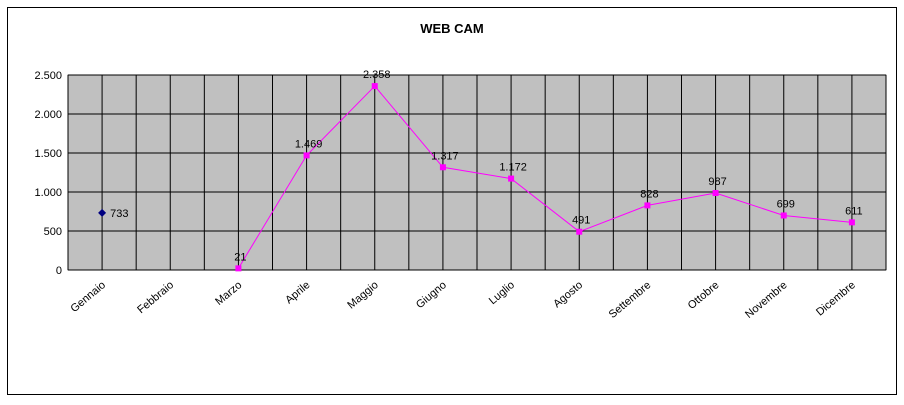 The height and width of the screenshot is (405, 904). I want to click on y-tick-label: 2.000, so click(48, 115).